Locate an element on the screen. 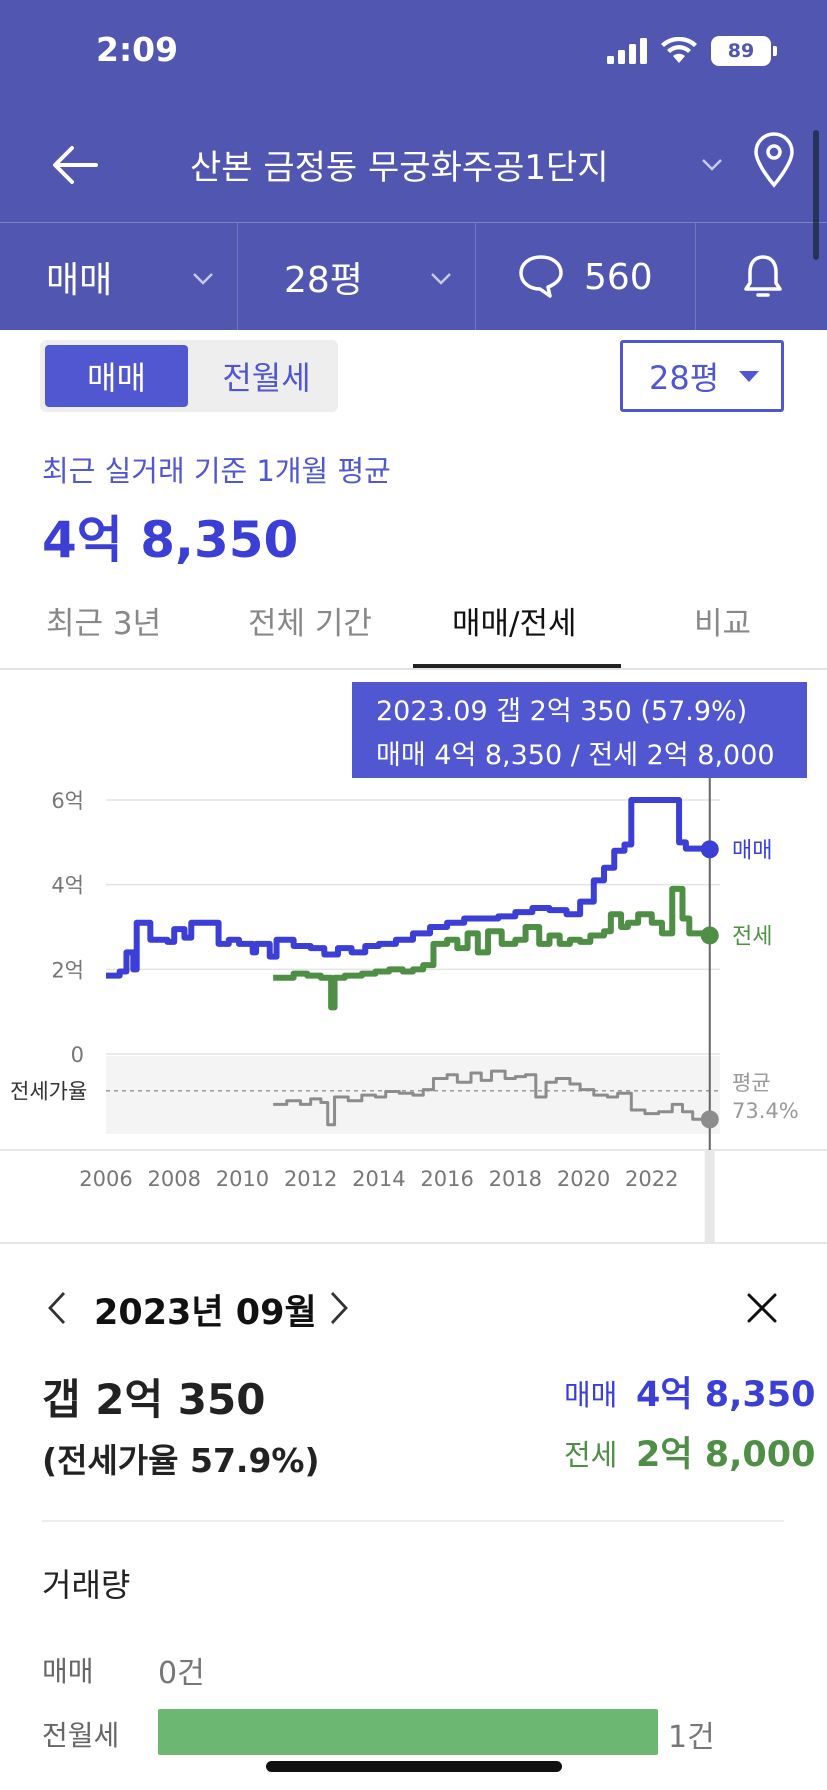 This screenshot has width=827, height=1790. caret-down-icon is located at coordinates (749, 376).